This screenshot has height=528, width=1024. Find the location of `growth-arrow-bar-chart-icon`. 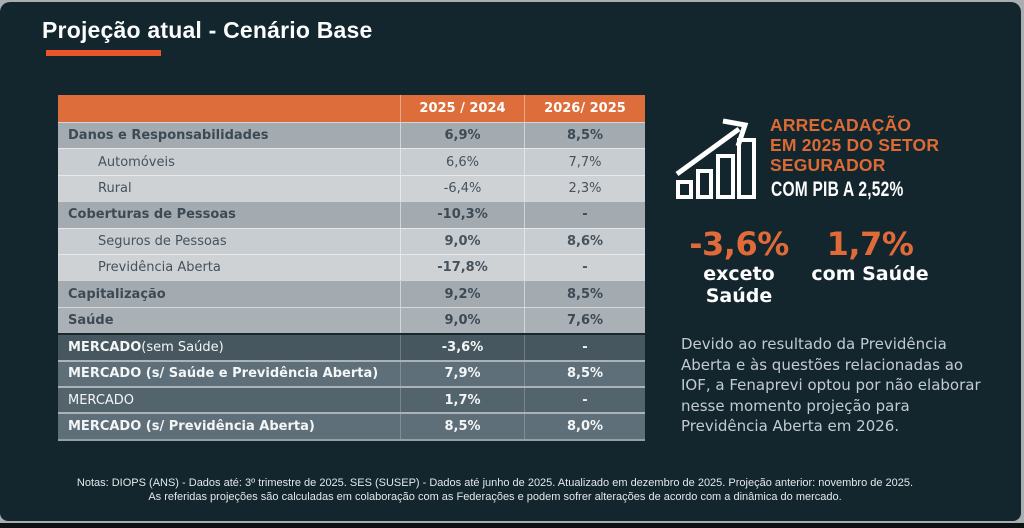

growth-arrow-bar-chart-icon is located at coordinates (719, 159).